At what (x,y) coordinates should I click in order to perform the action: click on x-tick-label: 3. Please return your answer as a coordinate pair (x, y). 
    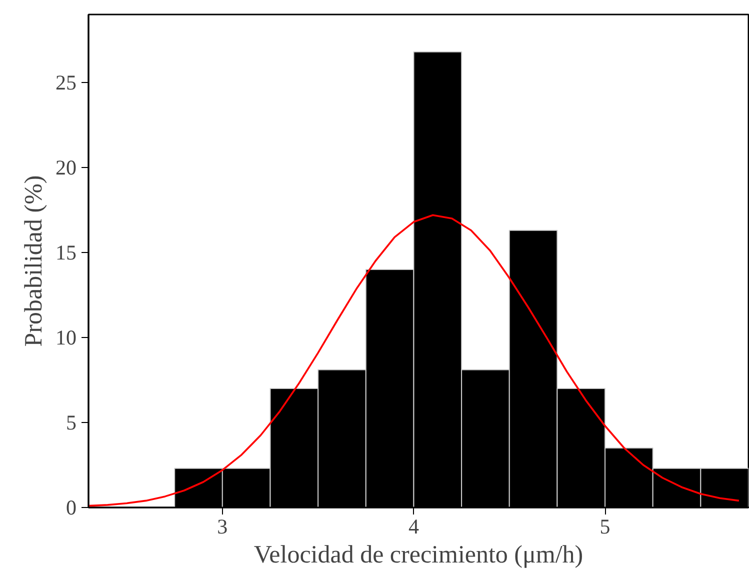
    Looking at the image, I should click on (222, 526).